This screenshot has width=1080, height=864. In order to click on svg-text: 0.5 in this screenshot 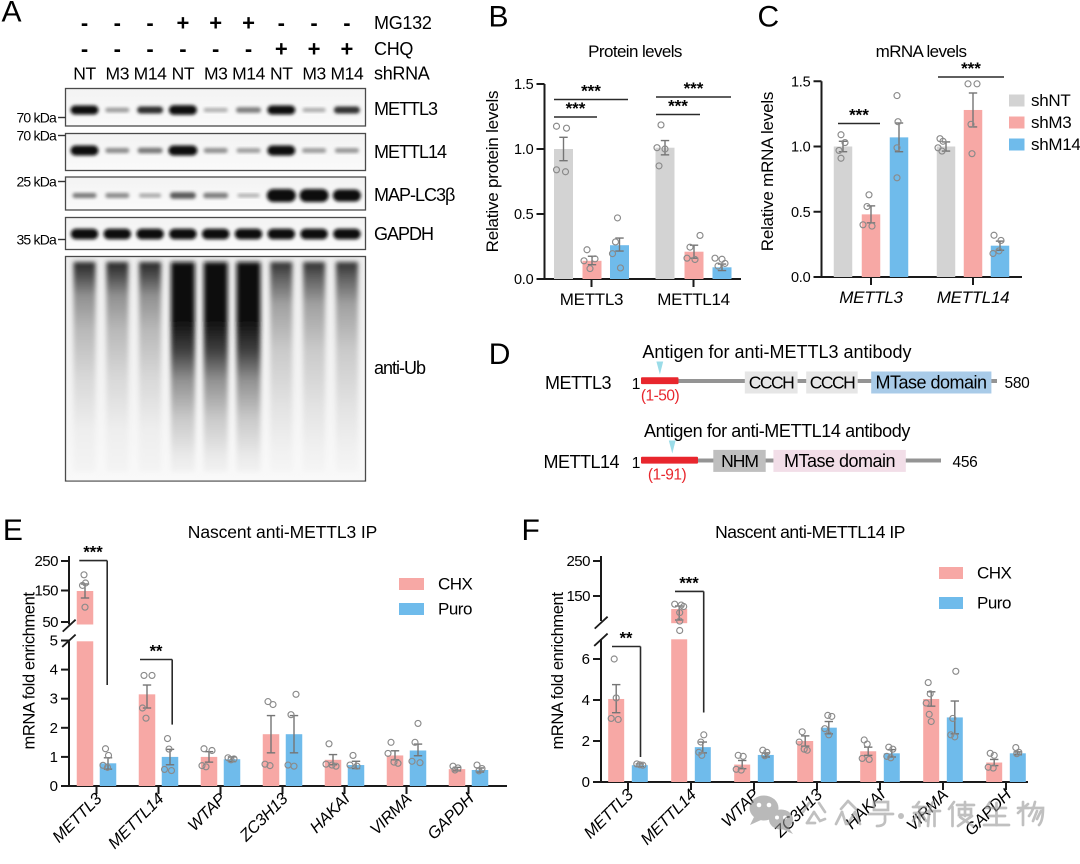, I will do `click(801, 213)`.